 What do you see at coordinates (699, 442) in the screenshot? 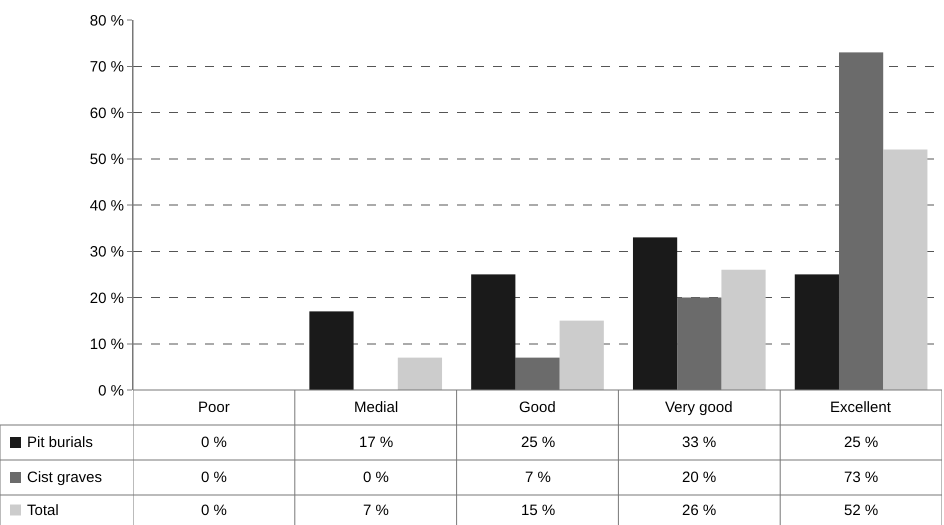
I see `data-label: 33 %` at bounding box center [699, 442].